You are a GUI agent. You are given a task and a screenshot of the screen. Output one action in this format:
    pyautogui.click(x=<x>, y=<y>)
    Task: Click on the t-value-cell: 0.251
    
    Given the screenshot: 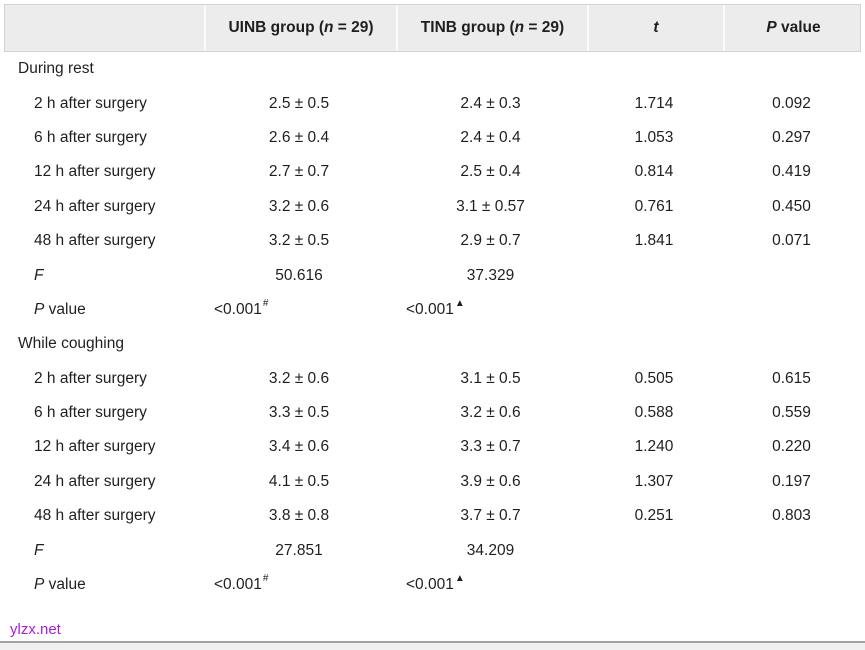 What is the action you would take?
    pyautogui.click(x=654, y=516)
    